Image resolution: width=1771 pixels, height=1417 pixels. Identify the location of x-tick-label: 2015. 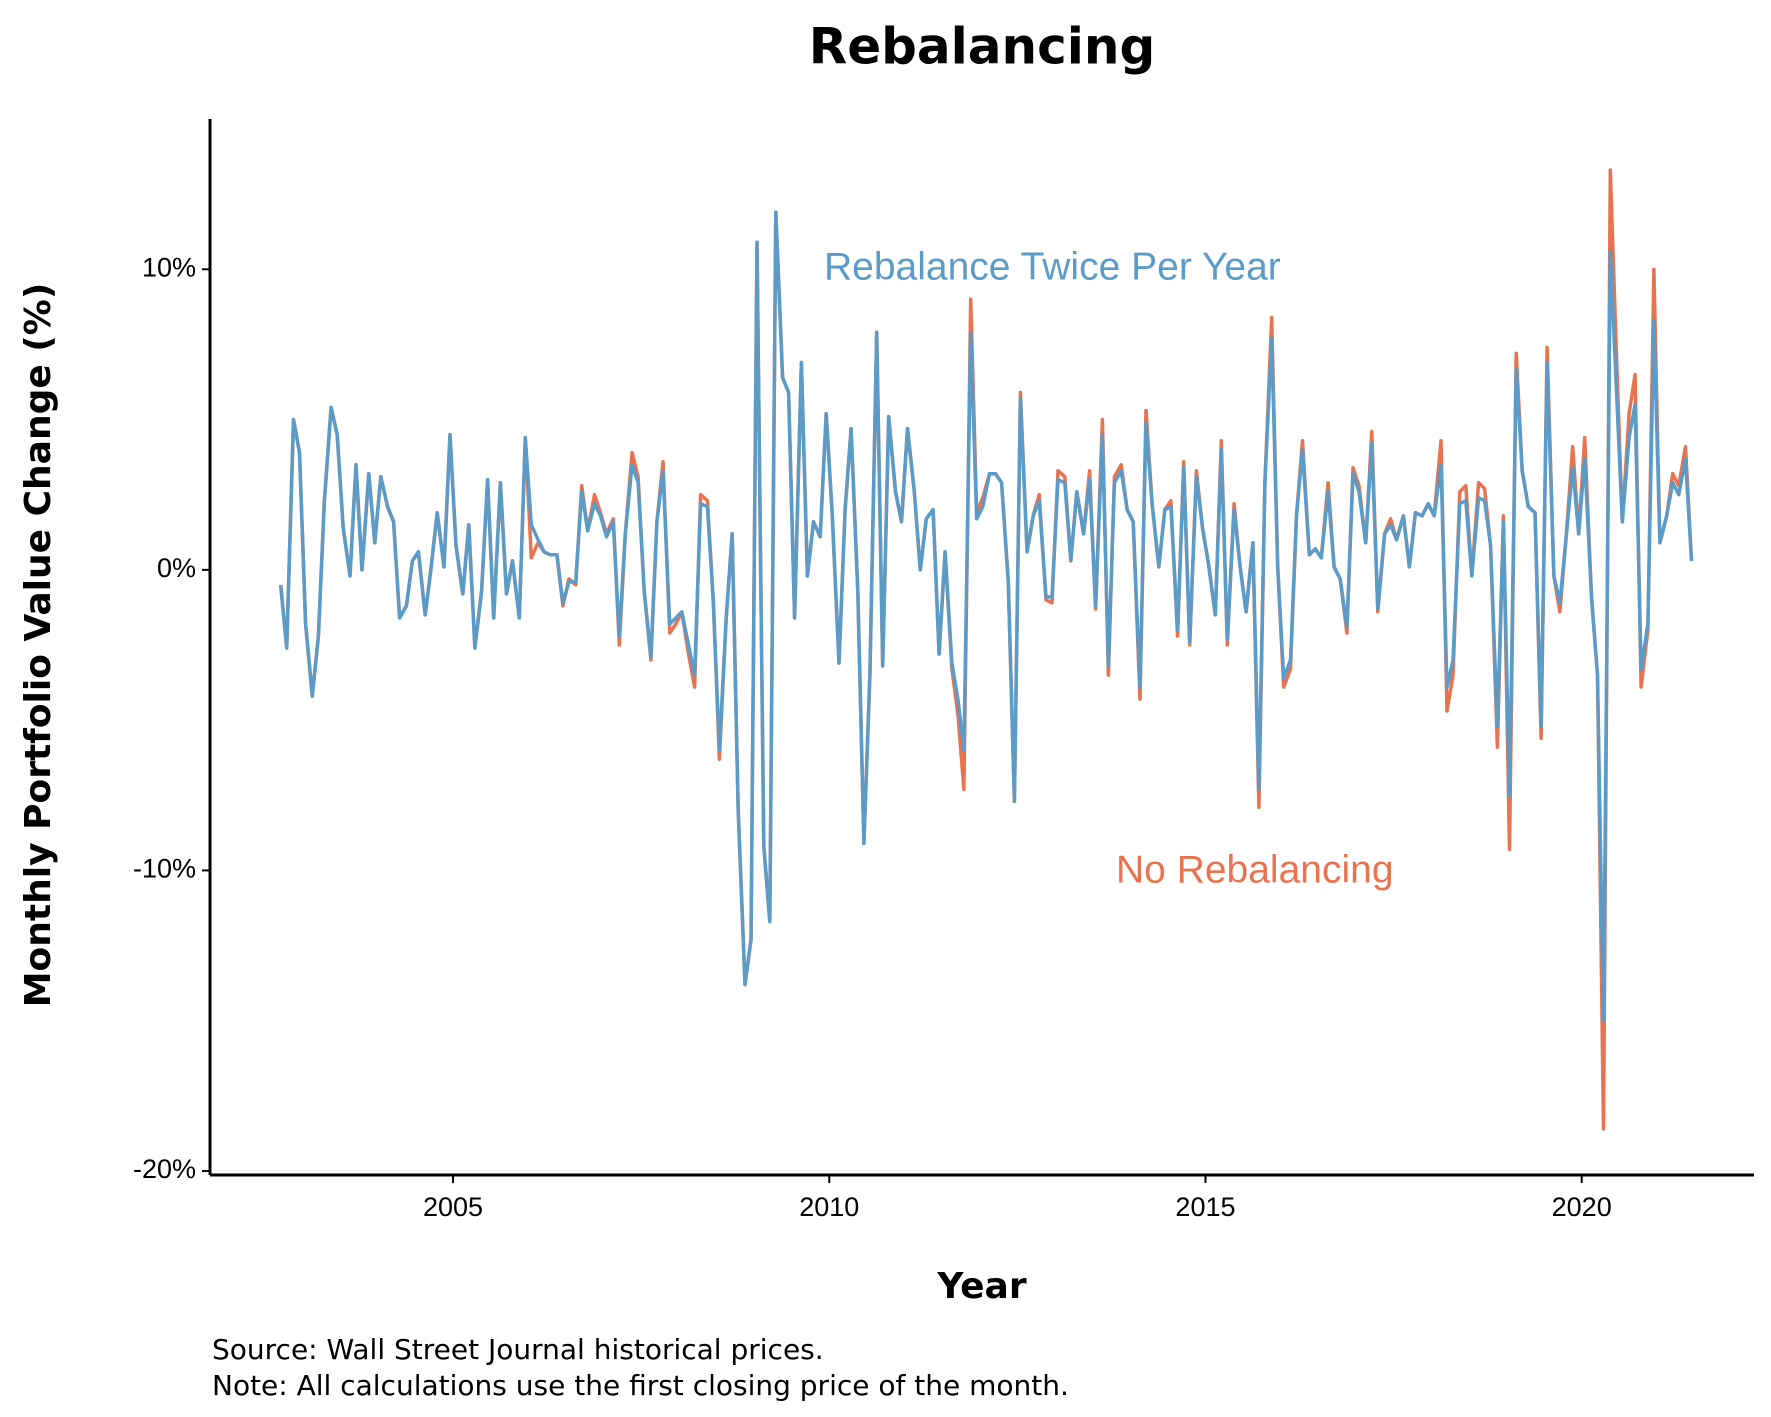
(1205, 1207).